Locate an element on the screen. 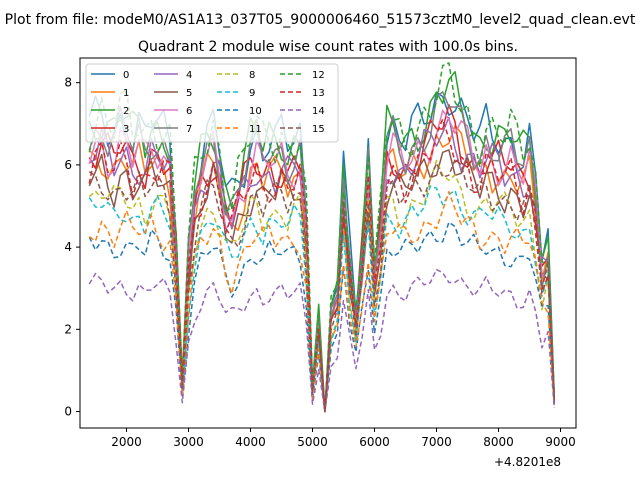  legend-label-7: 7 is located at coordinates (189, 129).